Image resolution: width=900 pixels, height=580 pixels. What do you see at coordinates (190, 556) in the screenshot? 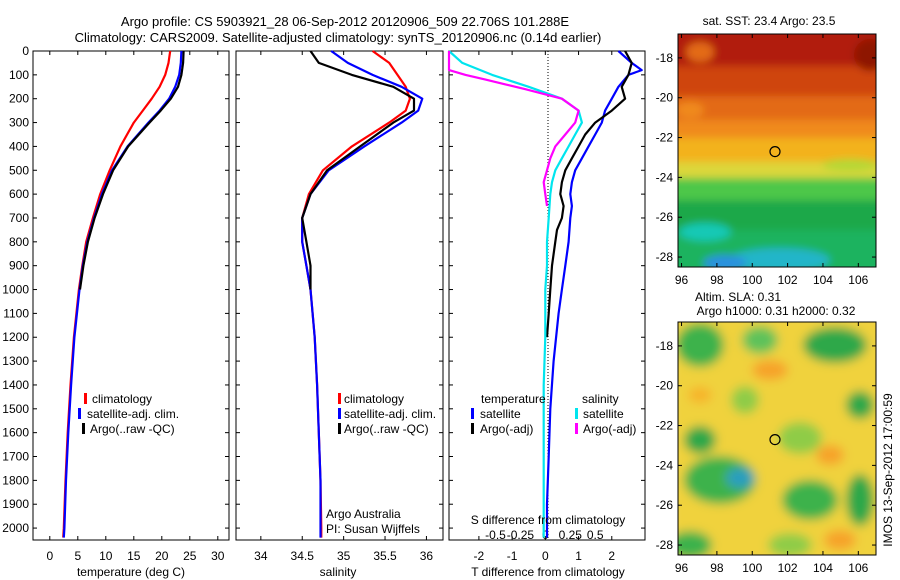
I see `x-tick-label: 25` at bounding box center [190, 556].